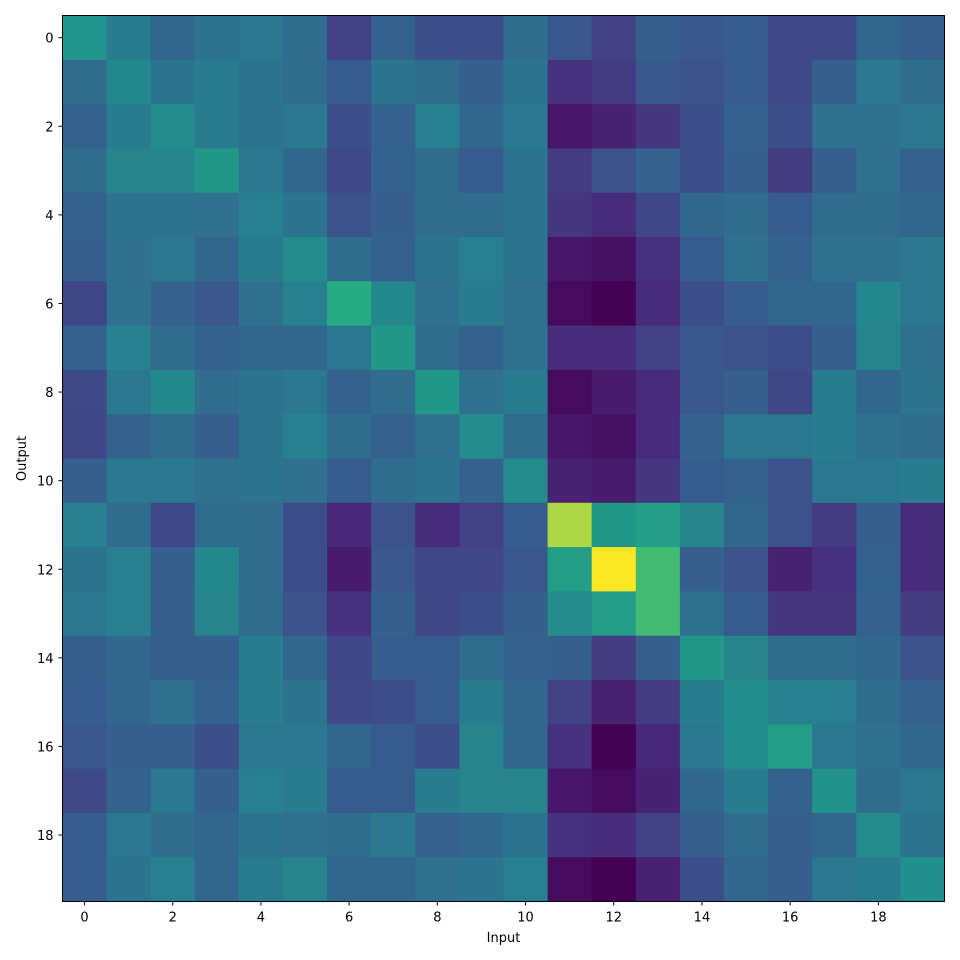 This screenshot has width=960, height=960. Describe the element at coordinates (349, 918) in the screenshot. I see `x-tick-label: 6` at that location.